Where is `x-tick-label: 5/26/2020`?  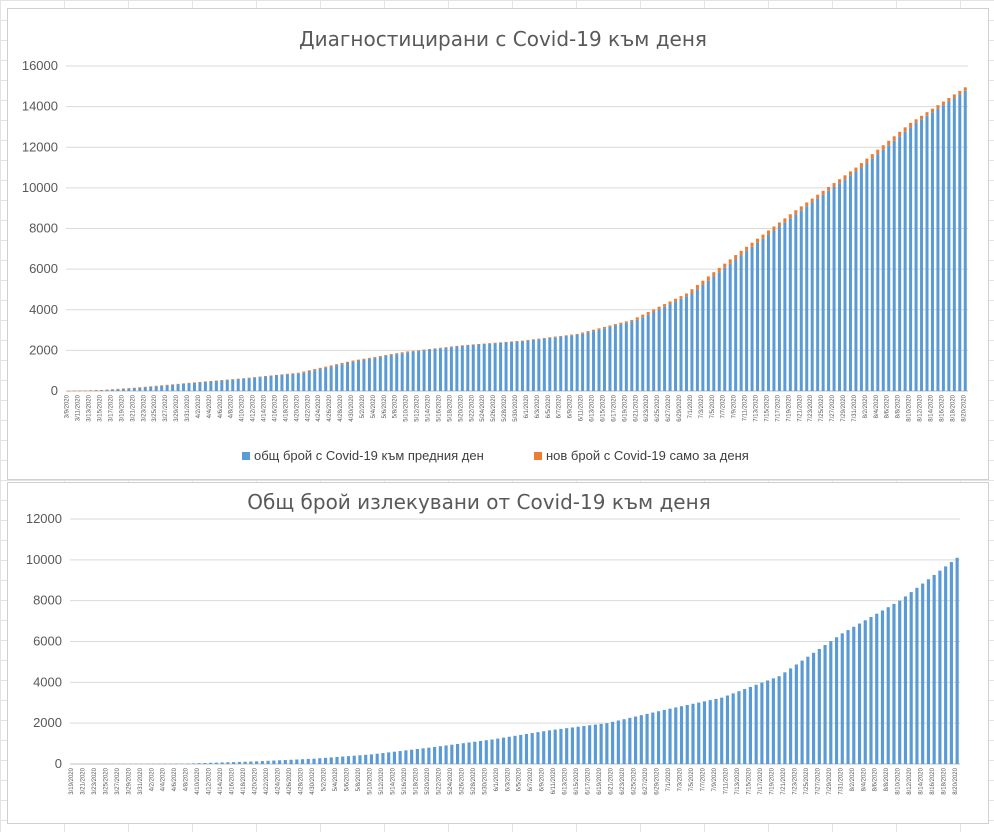
x-tick-label: 5/26/2020 is located at coordinates (462, 780).